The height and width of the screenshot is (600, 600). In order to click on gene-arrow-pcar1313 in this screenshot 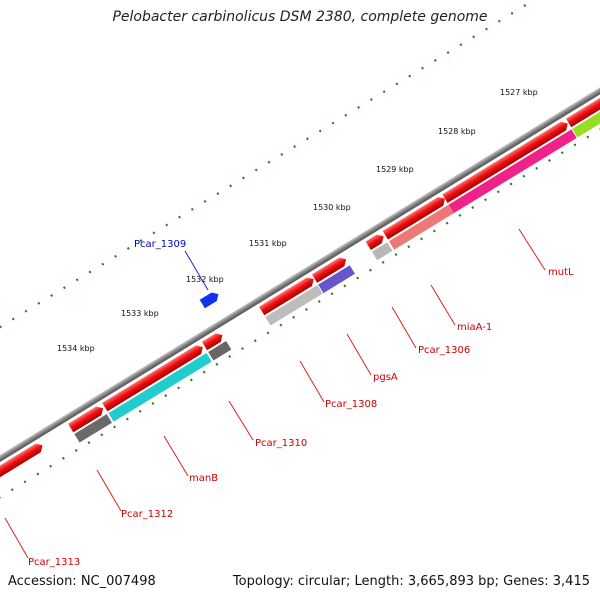, I will do `click(21, 463)`.